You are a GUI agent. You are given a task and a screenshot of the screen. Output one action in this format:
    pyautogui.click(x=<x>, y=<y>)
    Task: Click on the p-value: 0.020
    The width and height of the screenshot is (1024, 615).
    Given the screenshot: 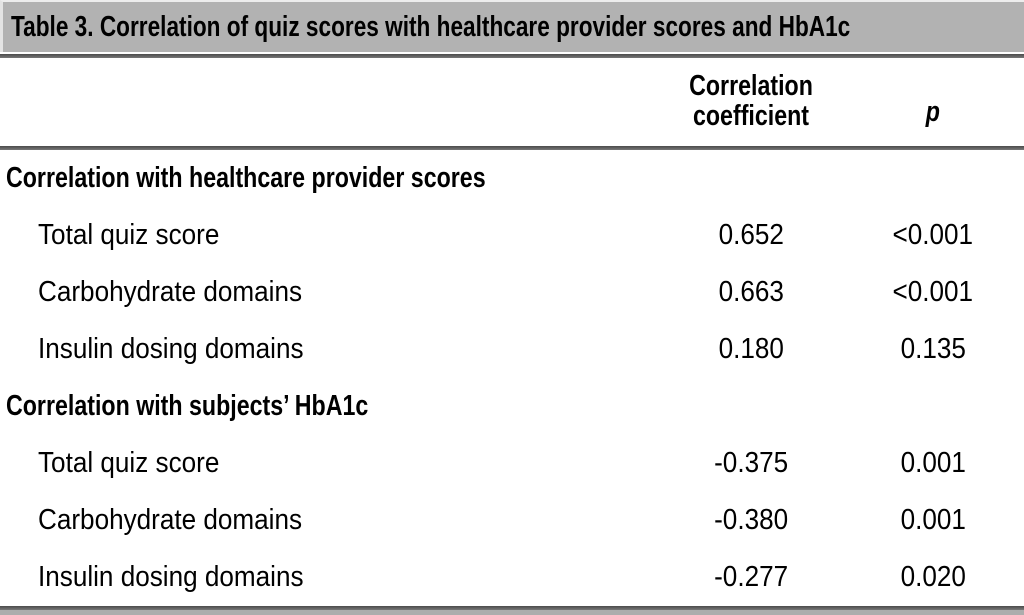 What is the action you would take?
    pyautogui.click(x=933, y=577)
    